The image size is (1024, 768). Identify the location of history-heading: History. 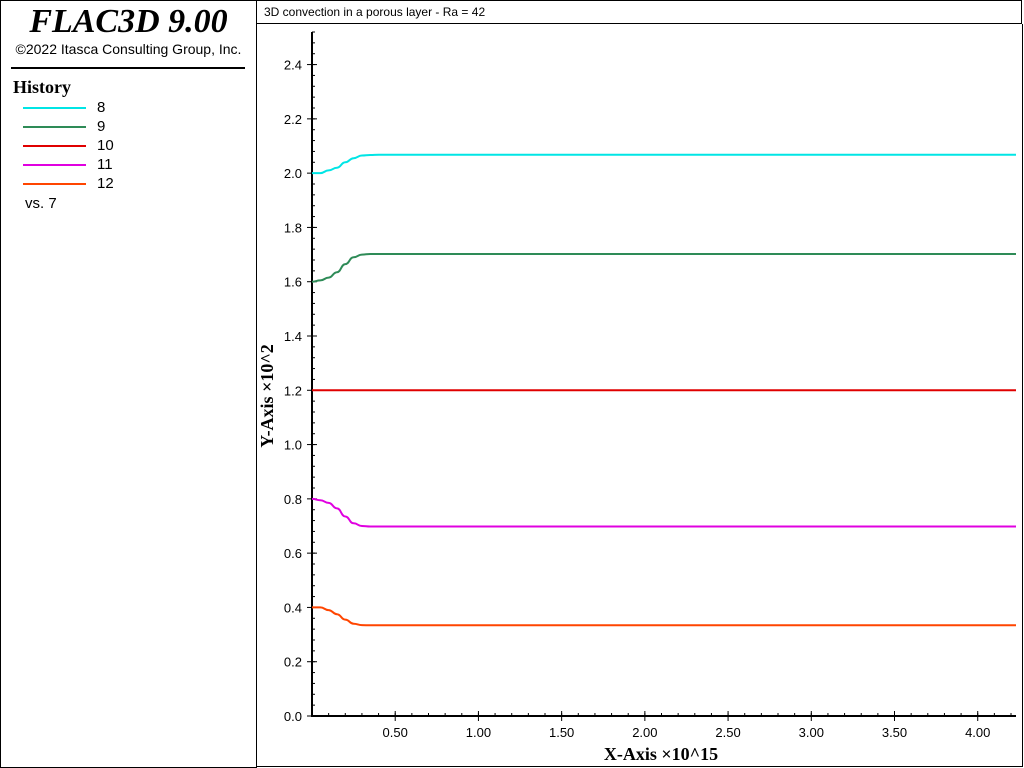
(42, 87).